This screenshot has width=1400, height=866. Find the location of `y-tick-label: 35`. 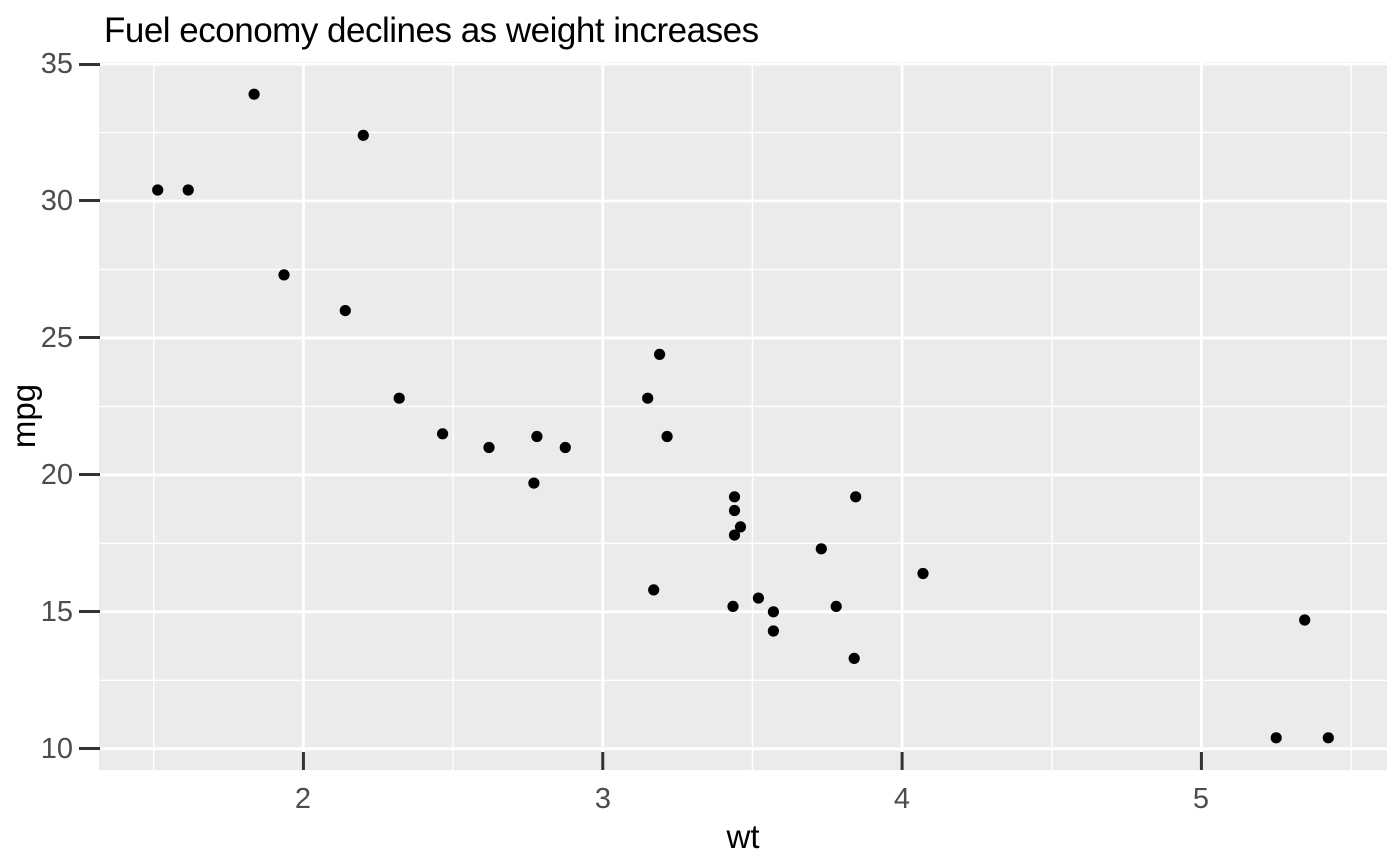

y-tick-label: 35 is located at coordinates (56, 64).